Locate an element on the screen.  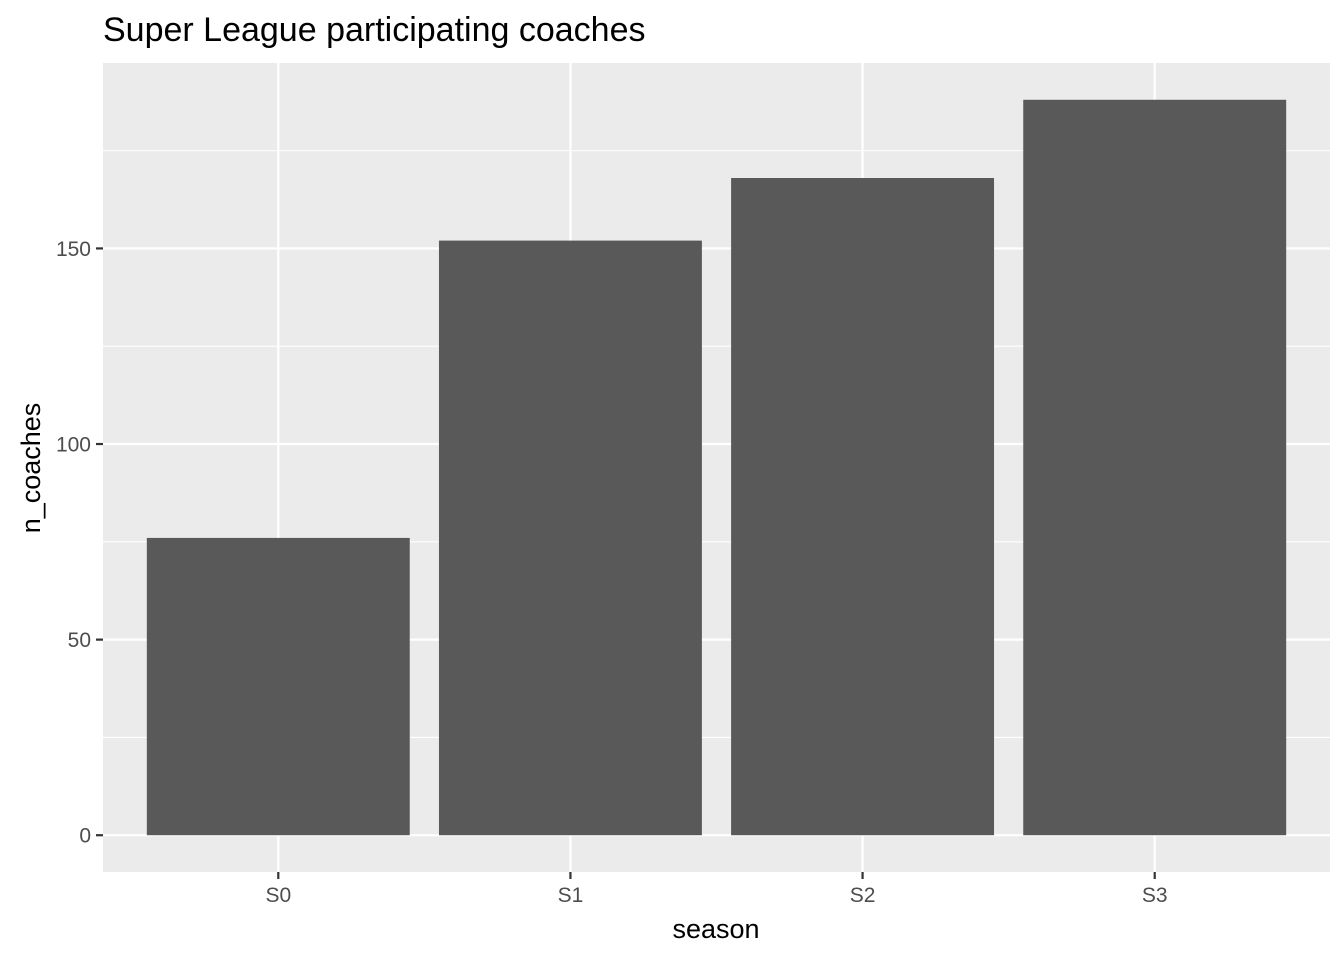
y-axis-title: n_coaches is located at coordinates (31, 468).